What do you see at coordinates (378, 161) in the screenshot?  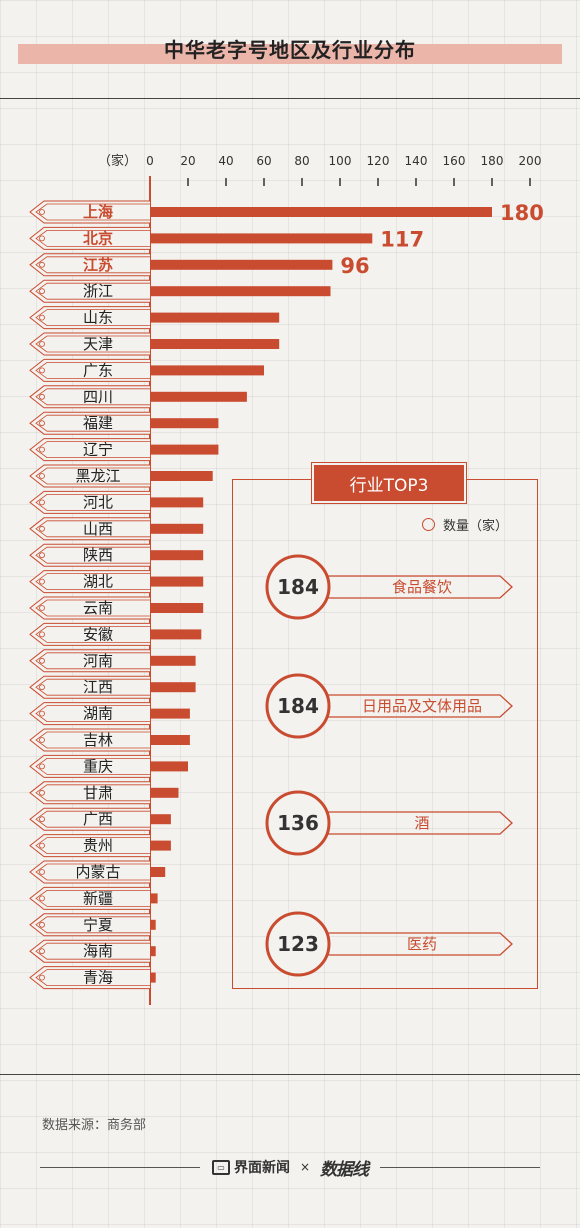 I see `x-tick-label: 120` at bounding box center [378, 161].